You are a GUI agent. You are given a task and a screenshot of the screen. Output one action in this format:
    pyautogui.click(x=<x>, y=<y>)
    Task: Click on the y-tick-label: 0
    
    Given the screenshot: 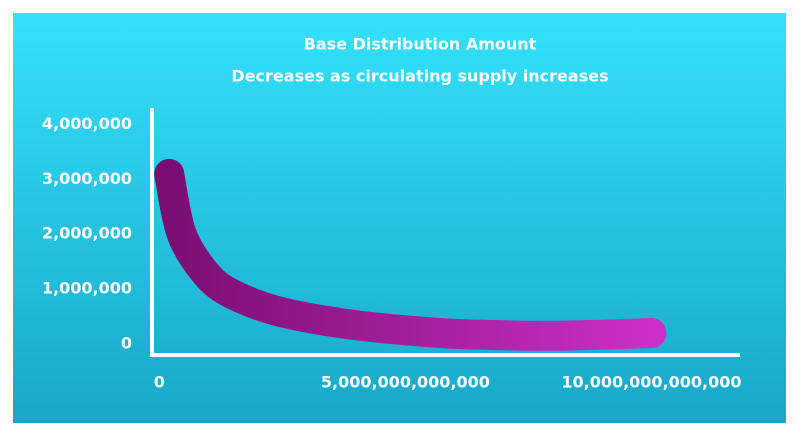 What is the action you would take?
    pyautogui.click(x=126, y=343)
    